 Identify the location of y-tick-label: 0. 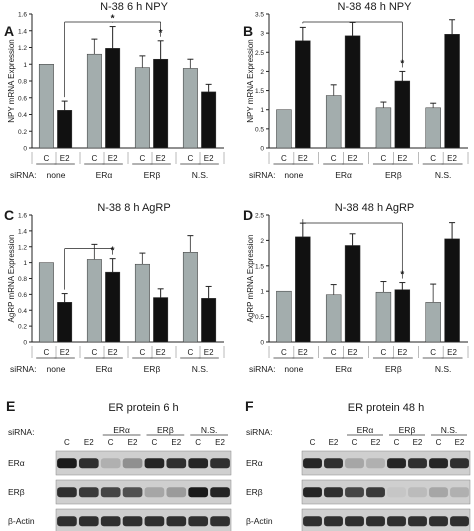
(25, 343).